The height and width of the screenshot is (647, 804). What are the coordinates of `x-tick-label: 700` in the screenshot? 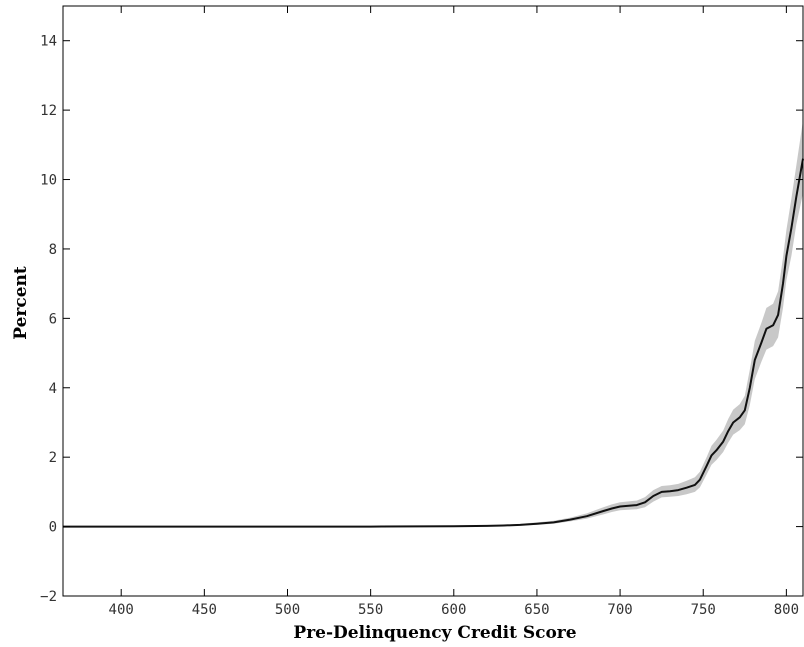 It's located at (619, 610).